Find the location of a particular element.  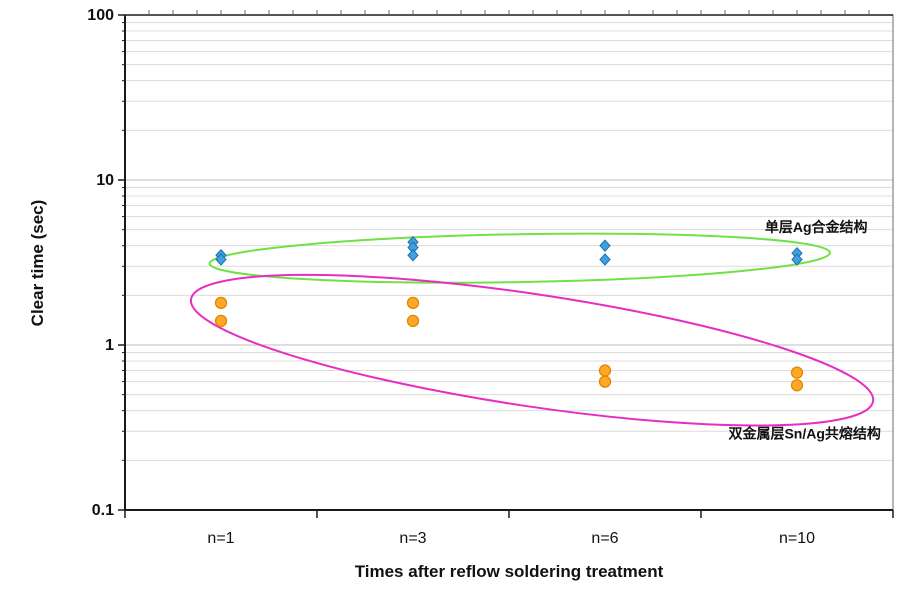

series-annotation: 双金属层Sn/Ag共熔结构 is located at coordinates (804, 434).